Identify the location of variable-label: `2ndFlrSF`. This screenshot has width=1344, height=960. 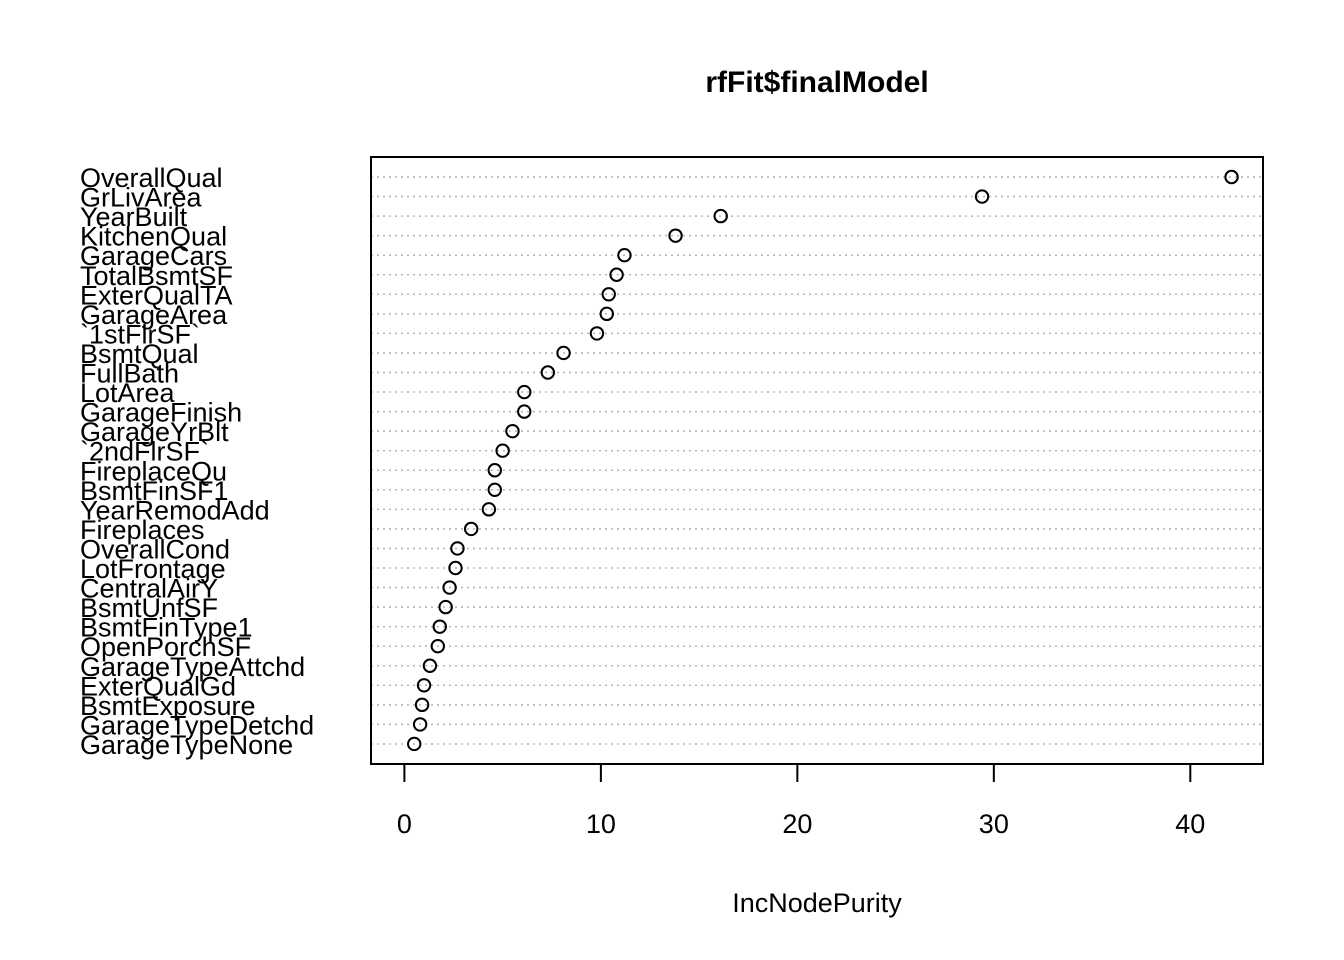
(144, 452).